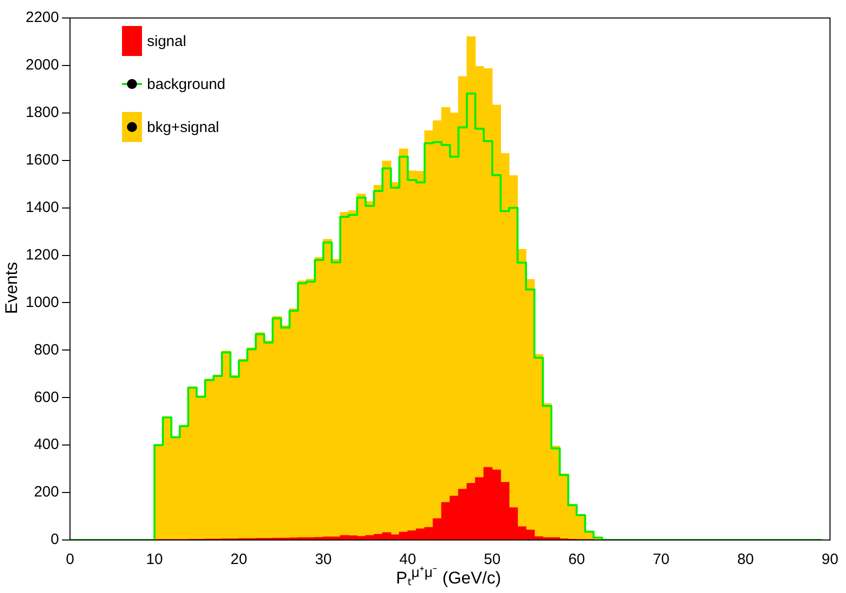  I want to click on x-tick-label: 30, so click(323, 559).